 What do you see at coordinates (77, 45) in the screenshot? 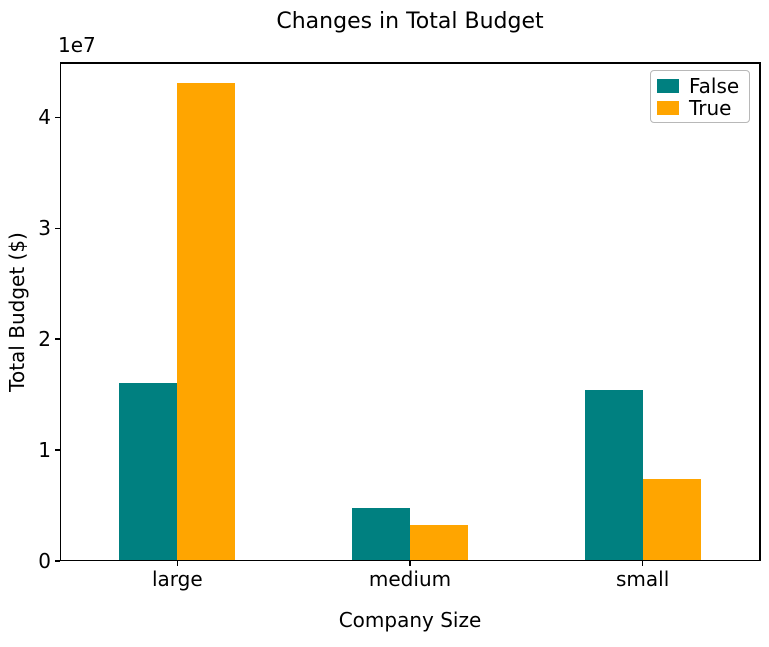
I see `y-axis-scale-offset-label: 1e7` at bounding box center [77, 45].